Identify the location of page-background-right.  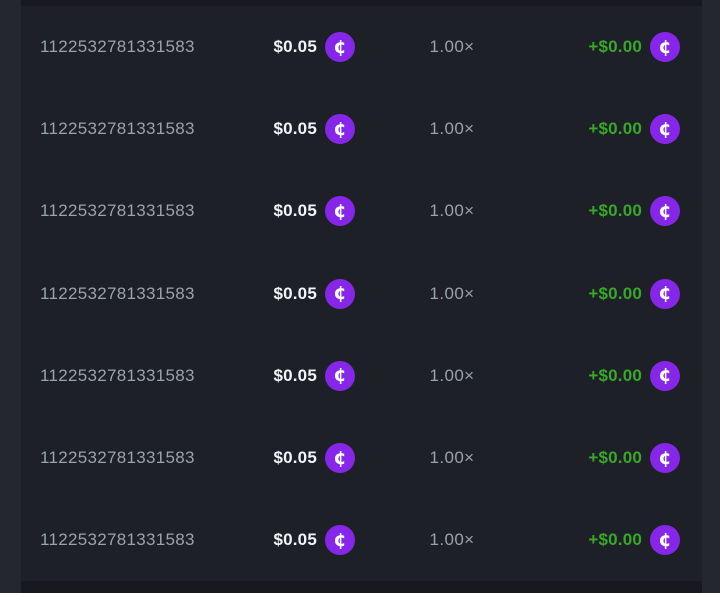
(711, 296).